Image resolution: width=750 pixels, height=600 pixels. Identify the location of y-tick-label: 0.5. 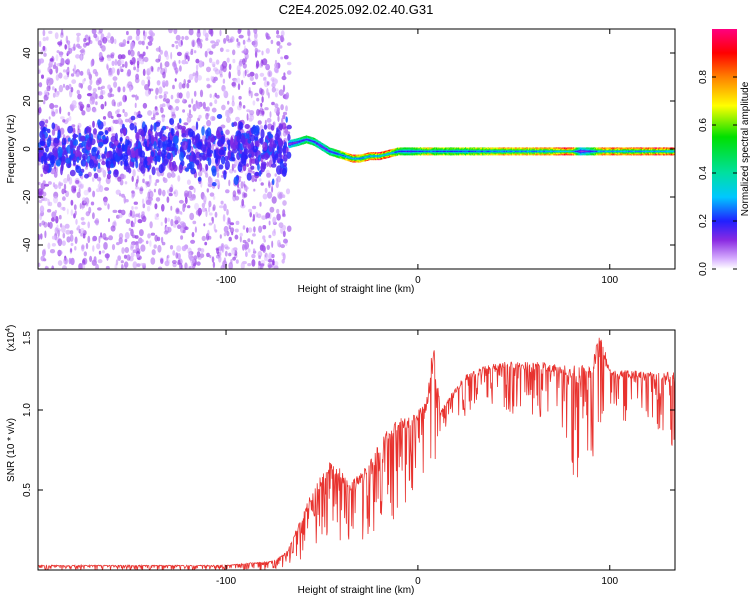
(27, 490).